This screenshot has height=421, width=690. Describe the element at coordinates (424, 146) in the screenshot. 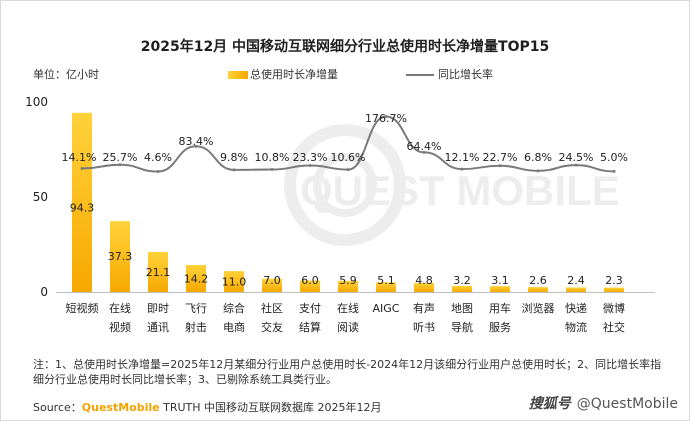

I see `line-value-label: 64.4%` at that location.